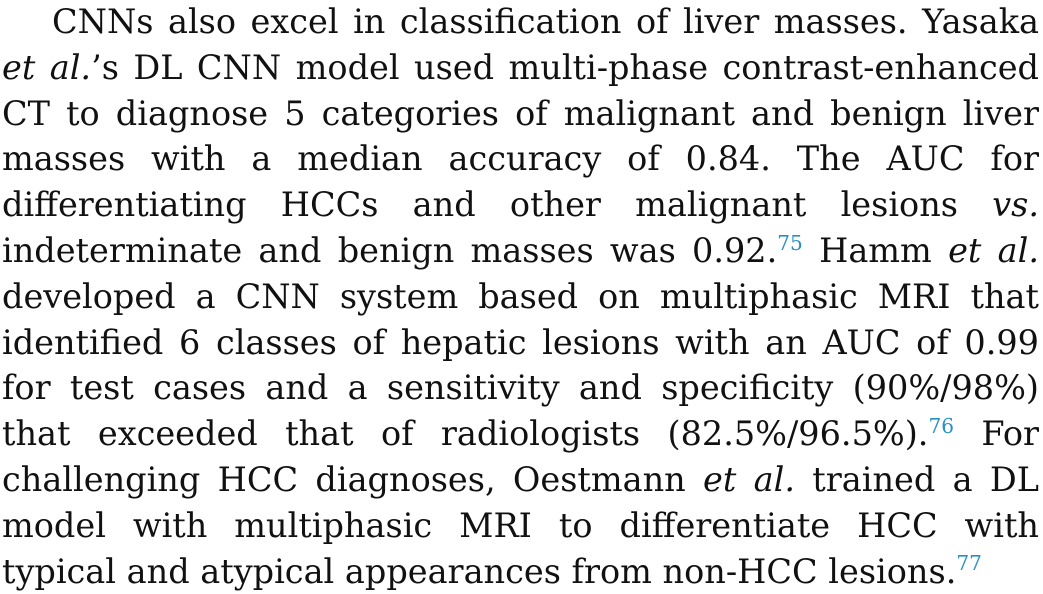 The image size is (1043, 594). I want to click on reference-link-76: 76, so click(941, 425).